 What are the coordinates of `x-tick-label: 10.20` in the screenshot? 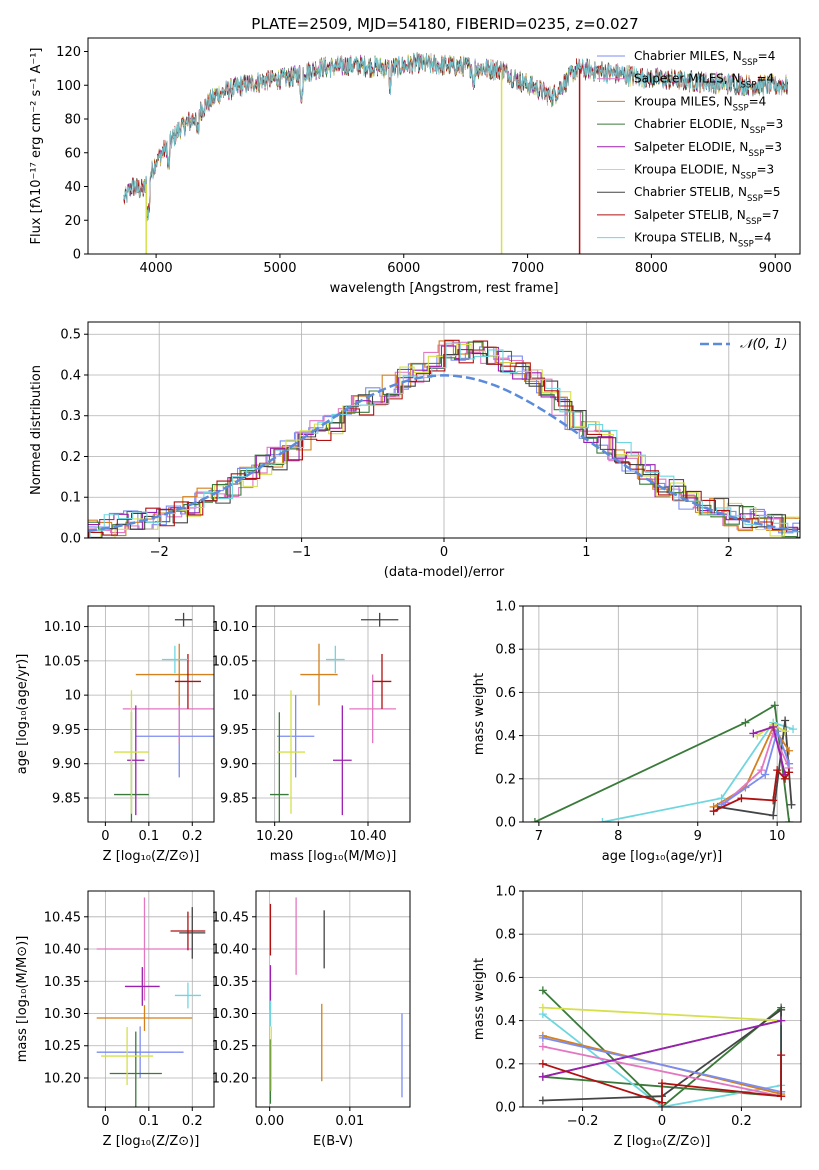 It's located at (274, 836).